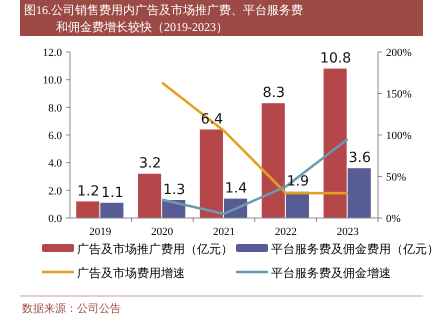 The height and width of the screenshot is (322, 433). What do you see at coordinates (396, 178) in the screenshot?
I see `y2-tick-label: 50%` at bounding box center [396, 178].